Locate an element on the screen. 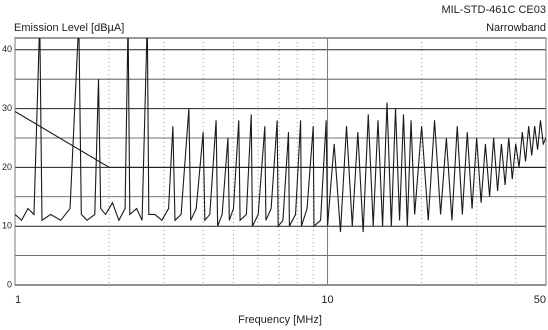  y-tick-label: 10 is located at coordinates (7, 226).